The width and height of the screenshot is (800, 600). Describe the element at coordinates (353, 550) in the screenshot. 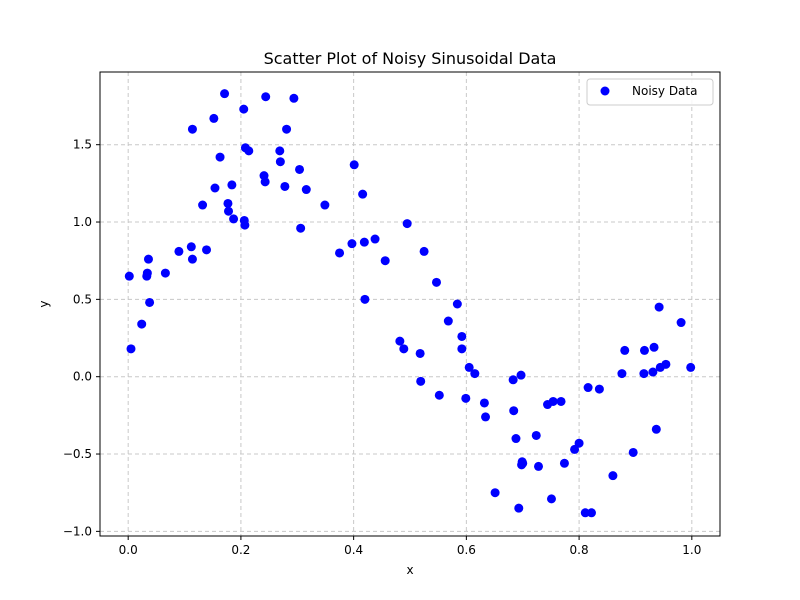

I see `x-tick-label-2: 0.4` at that location.